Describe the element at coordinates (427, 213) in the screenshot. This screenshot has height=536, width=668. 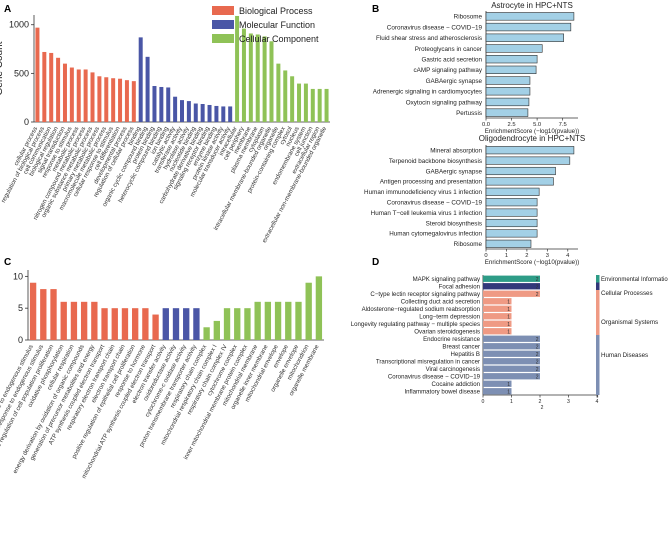
I see `category-label: Human T−cell leukemia virus 1 infection` at that location.